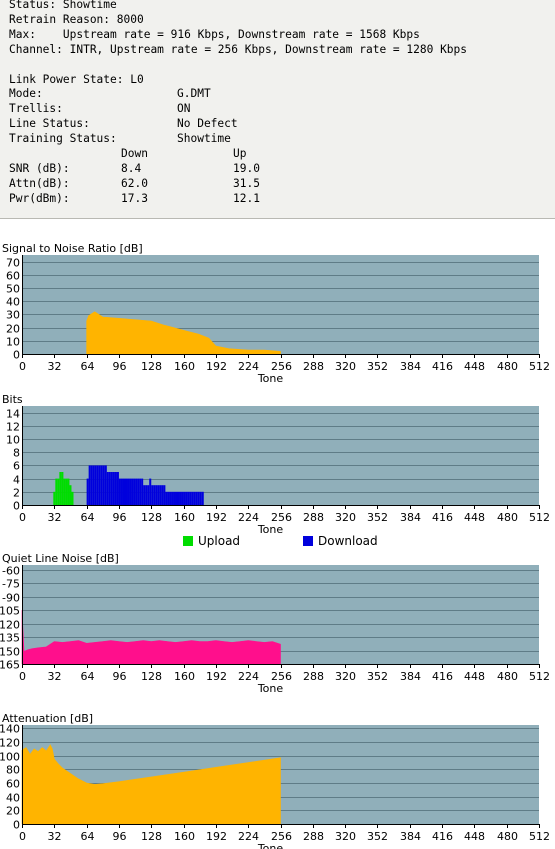  Describe the element at coordinates (134, 183) in the screenshot. I see `attn-down-value: 62.0` at that location.